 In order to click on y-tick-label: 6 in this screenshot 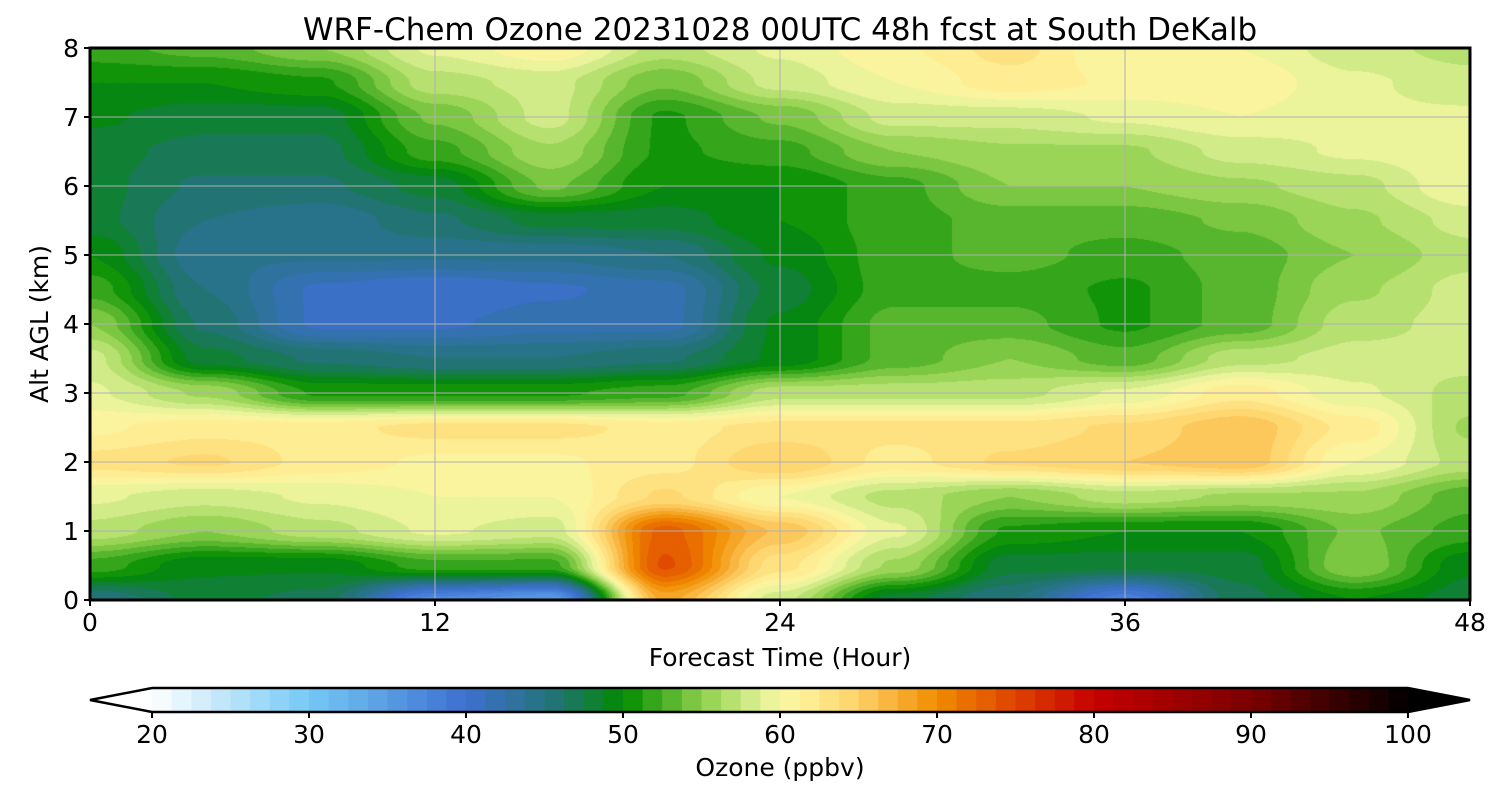, I will do `click(71, 186)`.